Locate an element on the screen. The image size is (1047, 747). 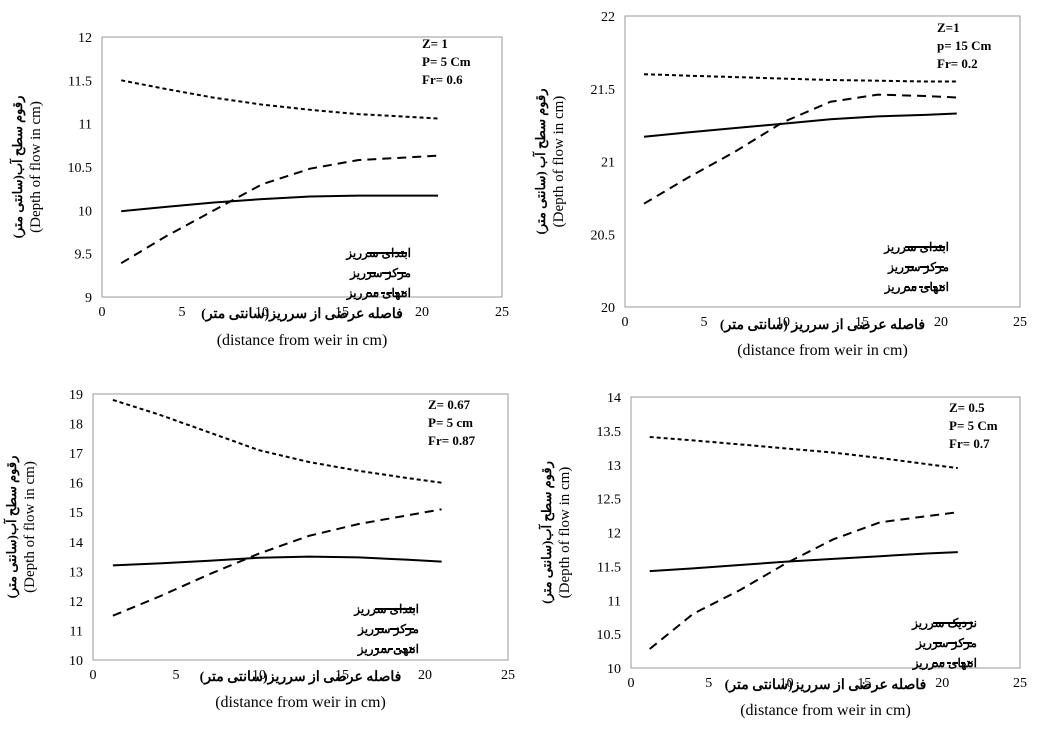
chart-annotation: Z= 1 is located at coordinates (435, 43).